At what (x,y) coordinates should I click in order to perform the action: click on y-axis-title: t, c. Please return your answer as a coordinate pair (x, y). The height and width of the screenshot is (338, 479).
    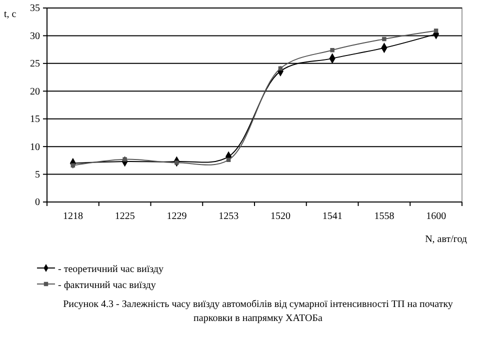
    Looking at the image, I should click on (10, 14).